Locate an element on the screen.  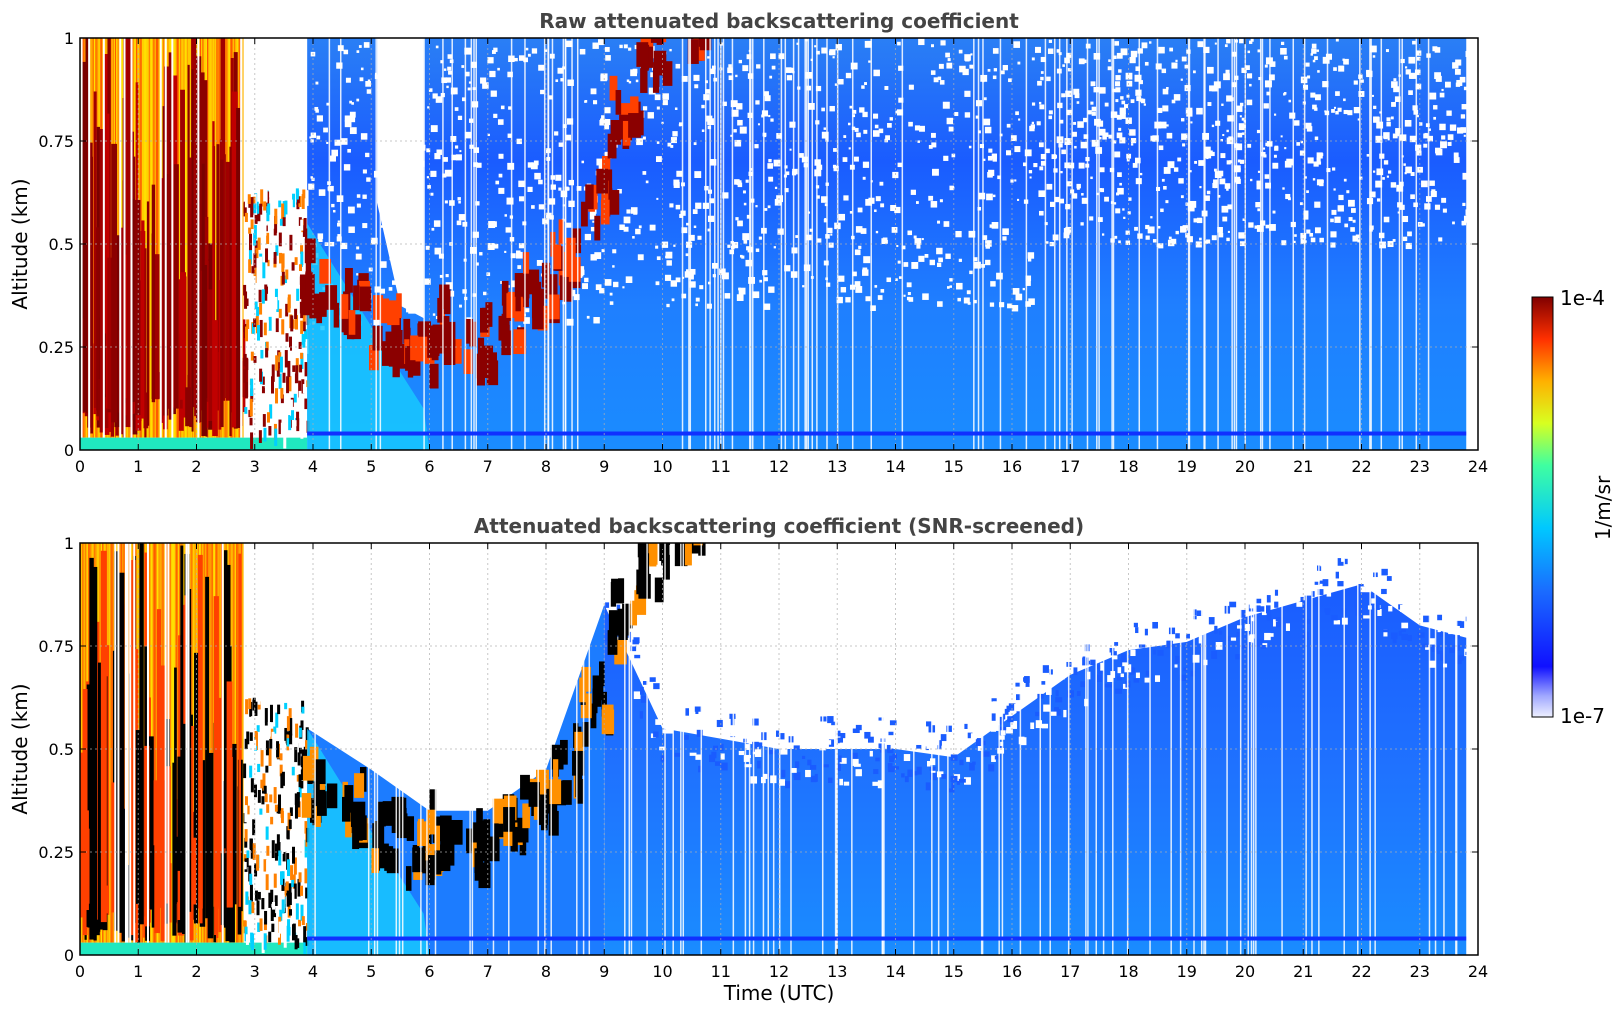
x-tick-label: 5 is located at coordinates (371, 971).